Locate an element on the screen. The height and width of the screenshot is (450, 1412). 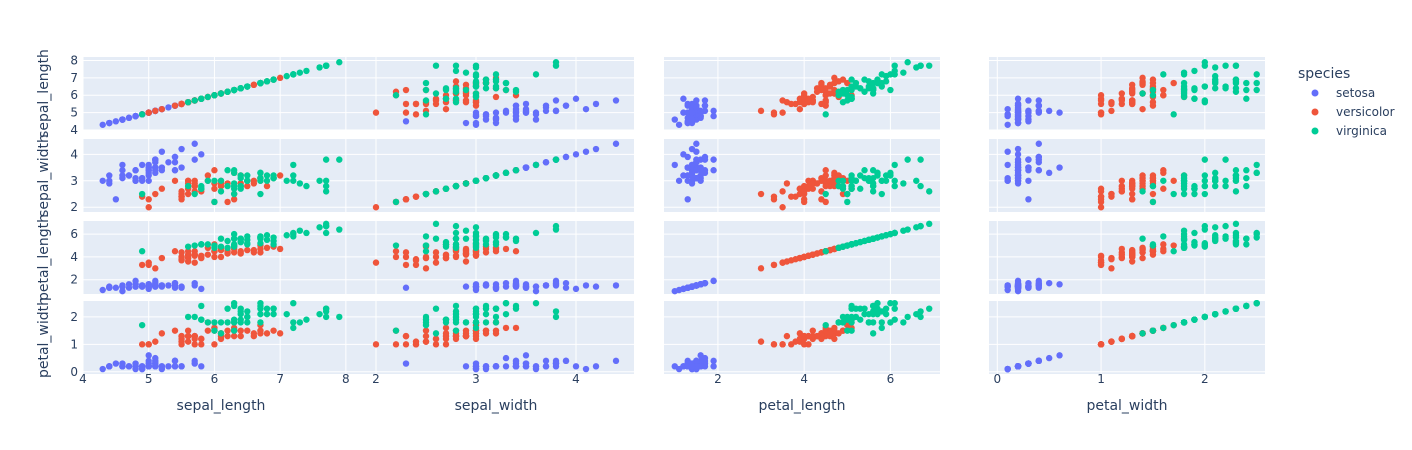
y-axis-title-petal_length: petal_length is located at coordinates (44, 257).